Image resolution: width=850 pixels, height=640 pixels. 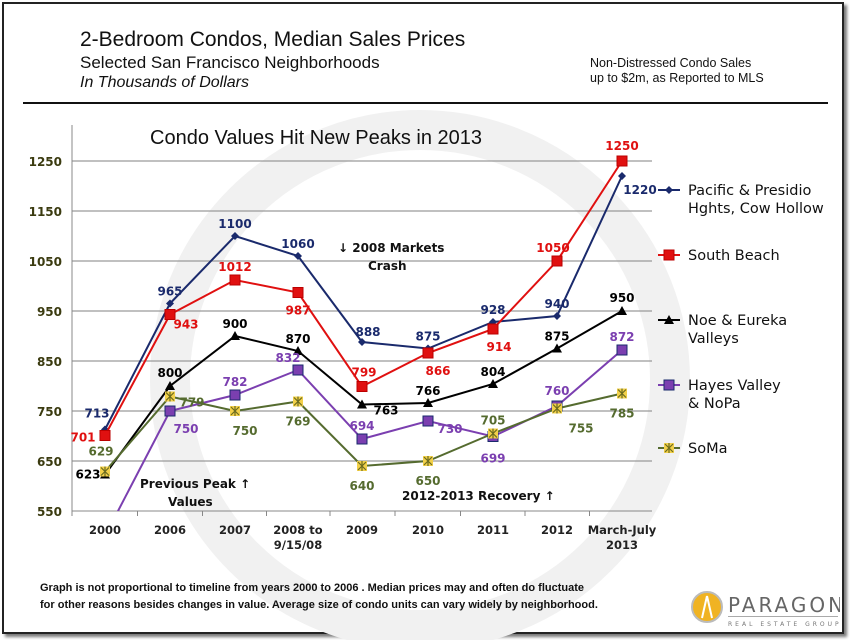 What do you see at coordinates (621, 337) in the screenshot?
I see `data-label: 872` at bounding box center [621, 337].